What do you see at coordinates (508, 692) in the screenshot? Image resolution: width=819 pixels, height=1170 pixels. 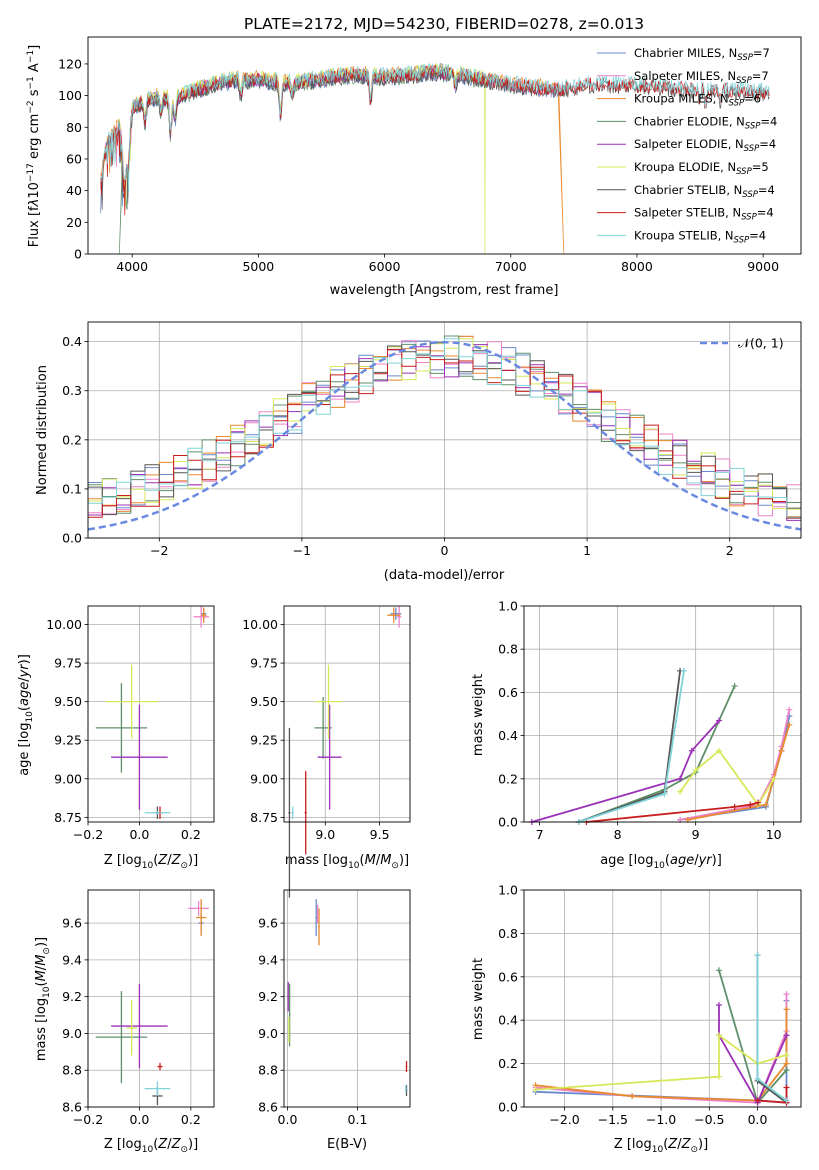 I see `y-tick-label: 0.6` at bounding box center [508, 692].